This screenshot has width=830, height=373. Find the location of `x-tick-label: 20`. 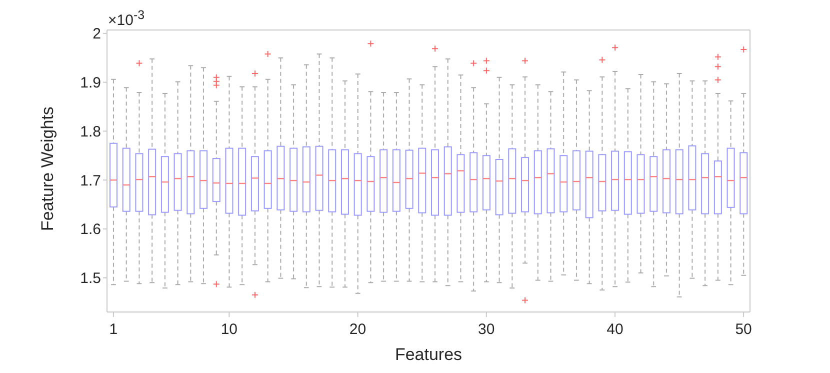

x-tick-label: 20 is located at coordinates (357, 329).